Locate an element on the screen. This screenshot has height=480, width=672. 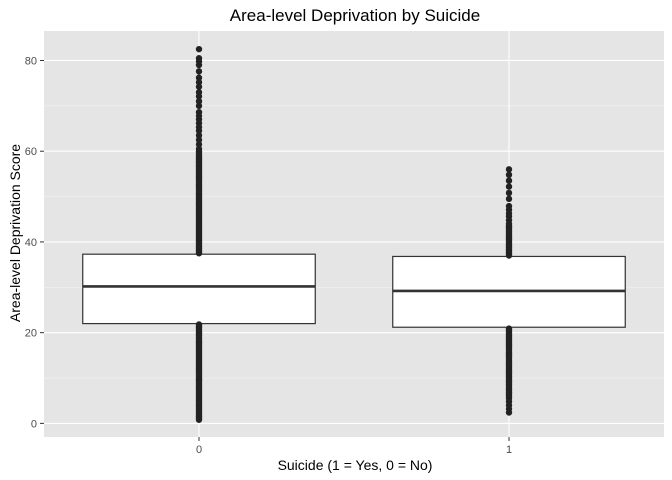
box-iqr is located at coordinates (199, 289).